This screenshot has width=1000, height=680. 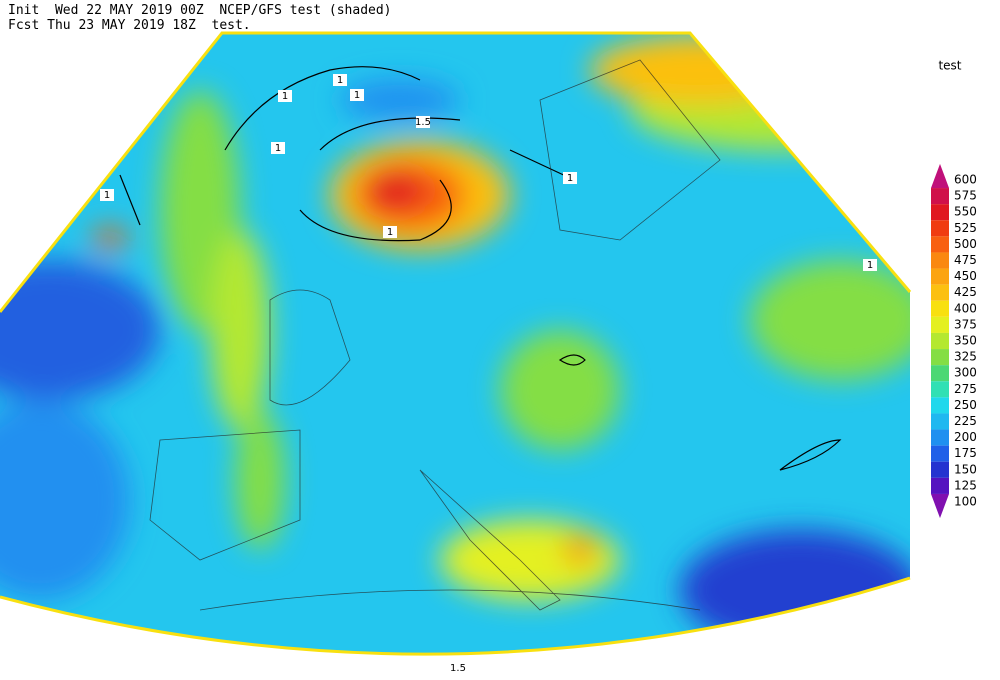 I want to click on colorbar-label: 425, so click(x=965, y=292).